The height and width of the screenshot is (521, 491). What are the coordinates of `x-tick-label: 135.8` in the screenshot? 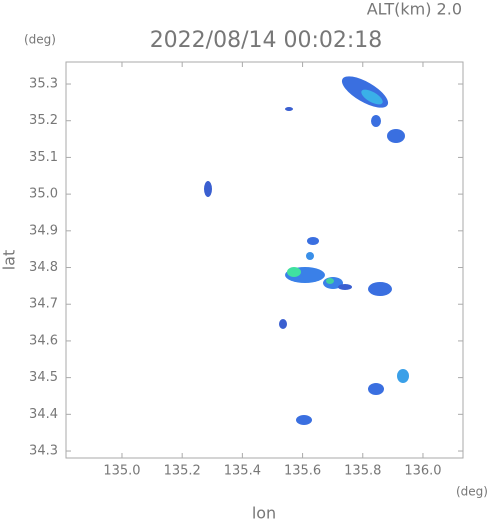 It's located at (362, 471).